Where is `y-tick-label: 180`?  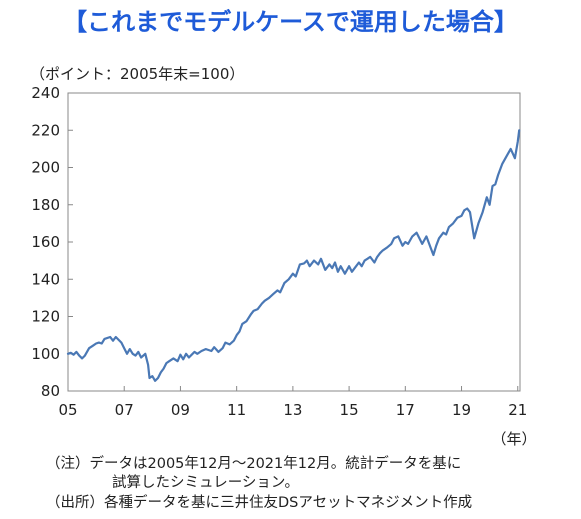 y-tick-label: 180 is located at coordinates (45, 205).